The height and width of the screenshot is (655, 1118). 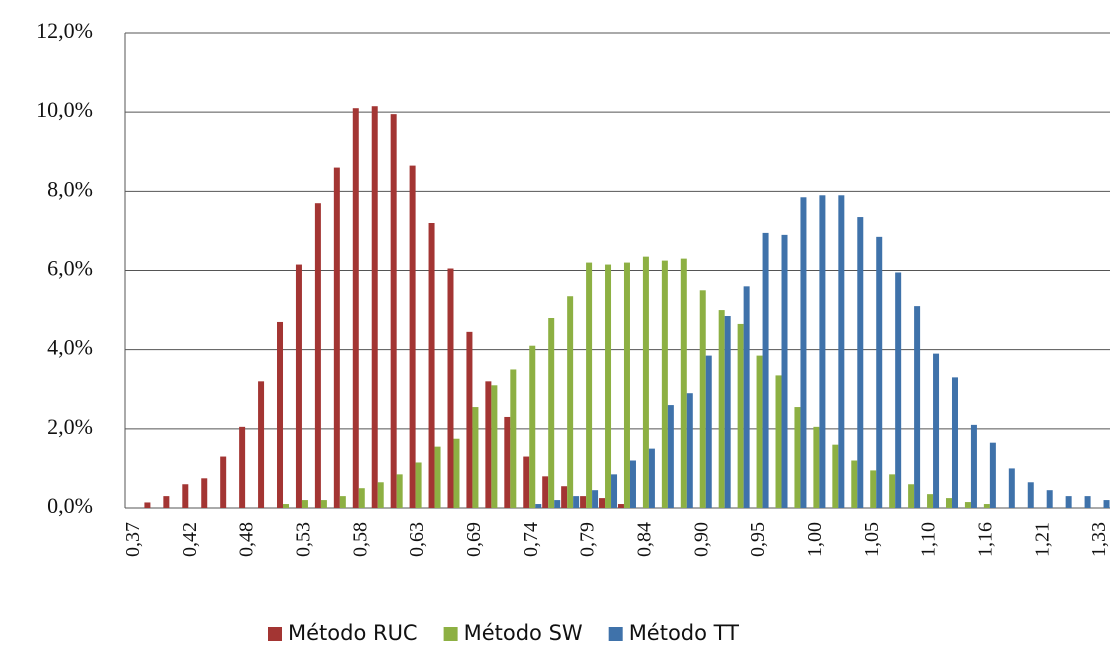 I want to click on x-tick-label: 0,53, so click(x=304, y=539).